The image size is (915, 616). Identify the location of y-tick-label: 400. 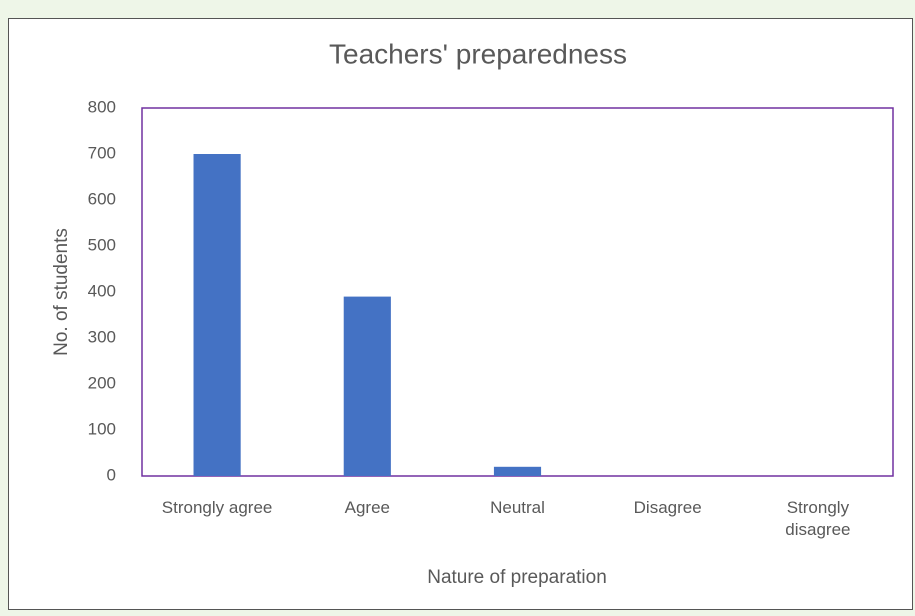
(102, 290).